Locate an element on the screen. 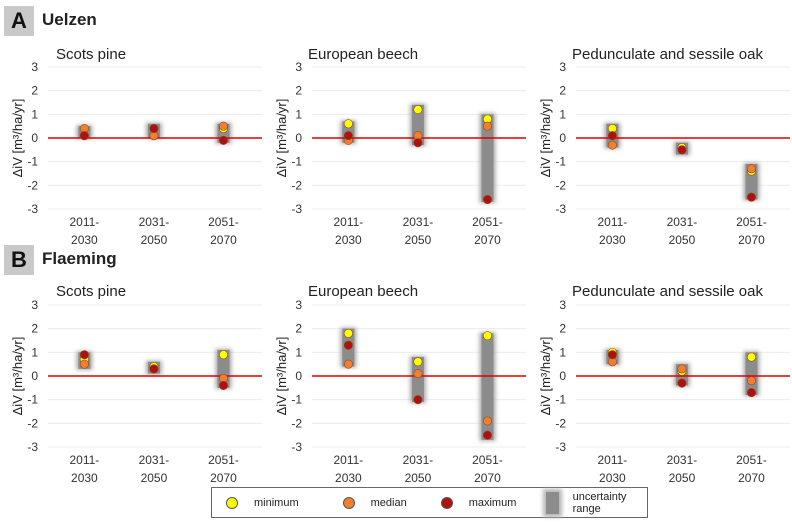  chart-title-a-beech: European beech is located at coordinates (363, 54).